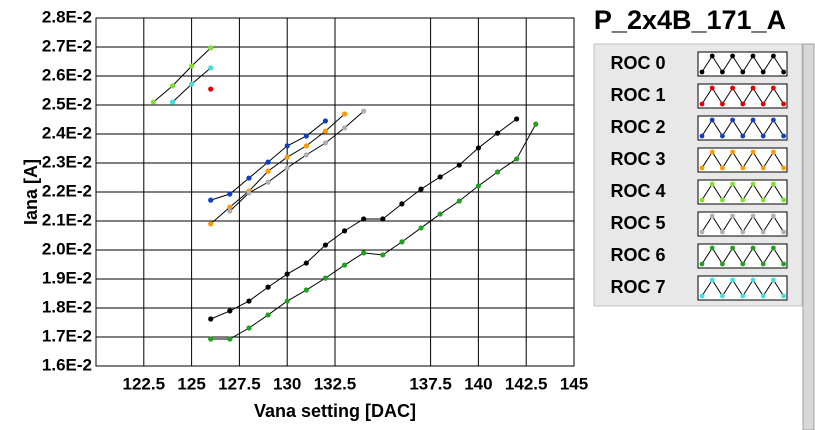  Describe the element at coordinates (67, 219) in the screenshot. I see `y-tick-label: 2.1E-2` at that location.